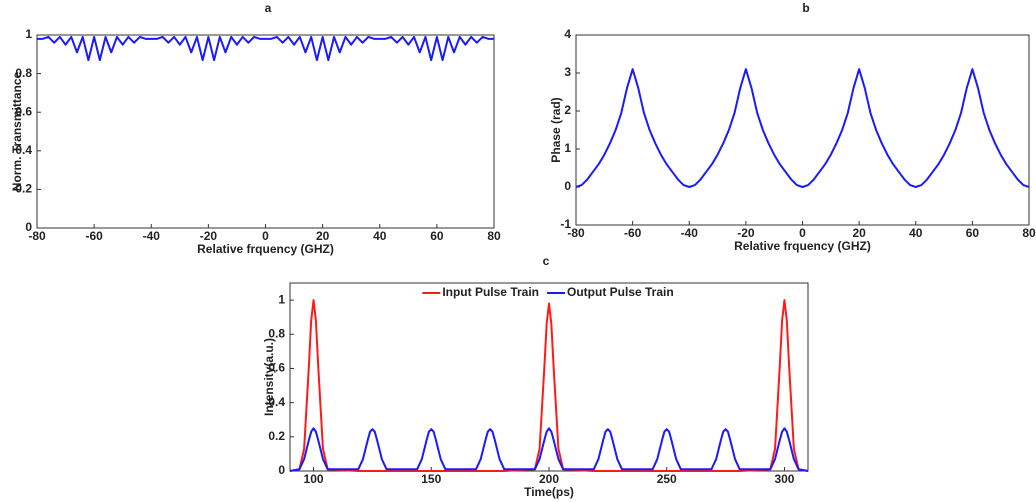 The height and width of the screenshot is (502, 1036). I want to click on chart-title: a, so click(268, 8).